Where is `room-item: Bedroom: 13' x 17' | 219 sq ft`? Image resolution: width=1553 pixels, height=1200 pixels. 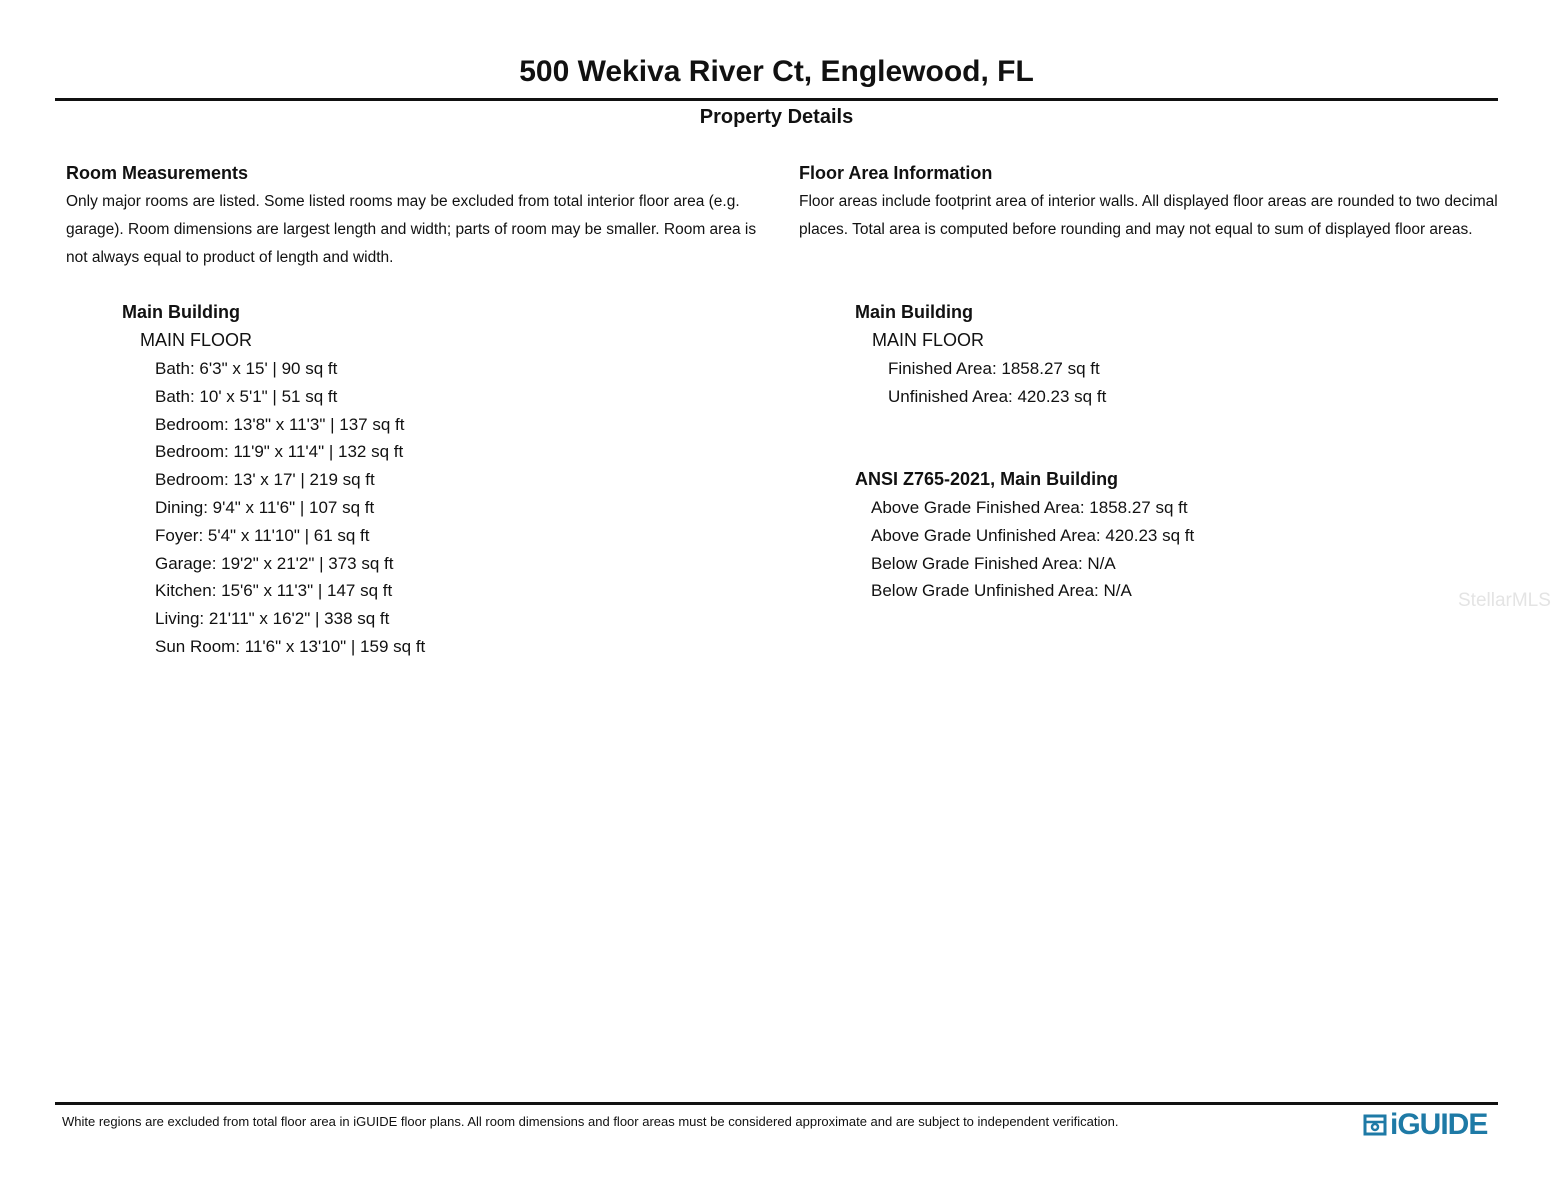
room-item: Bedroom: 13' x 17' | 219 sq ft is located at coordinates (265, 480).